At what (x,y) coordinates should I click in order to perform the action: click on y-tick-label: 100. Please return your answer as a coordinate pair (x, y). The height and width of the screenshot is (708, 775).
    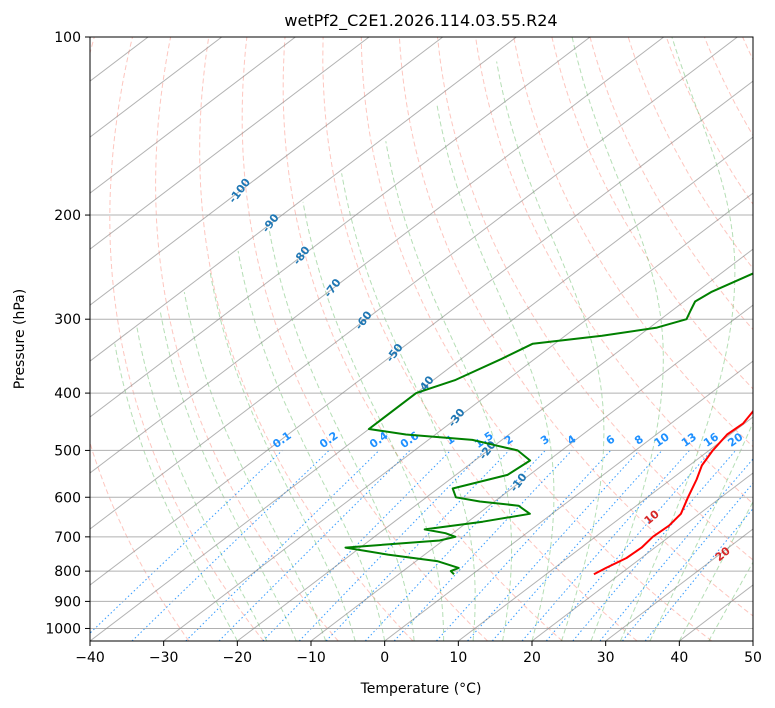
    Looking at the image, I should click on (67, 38).